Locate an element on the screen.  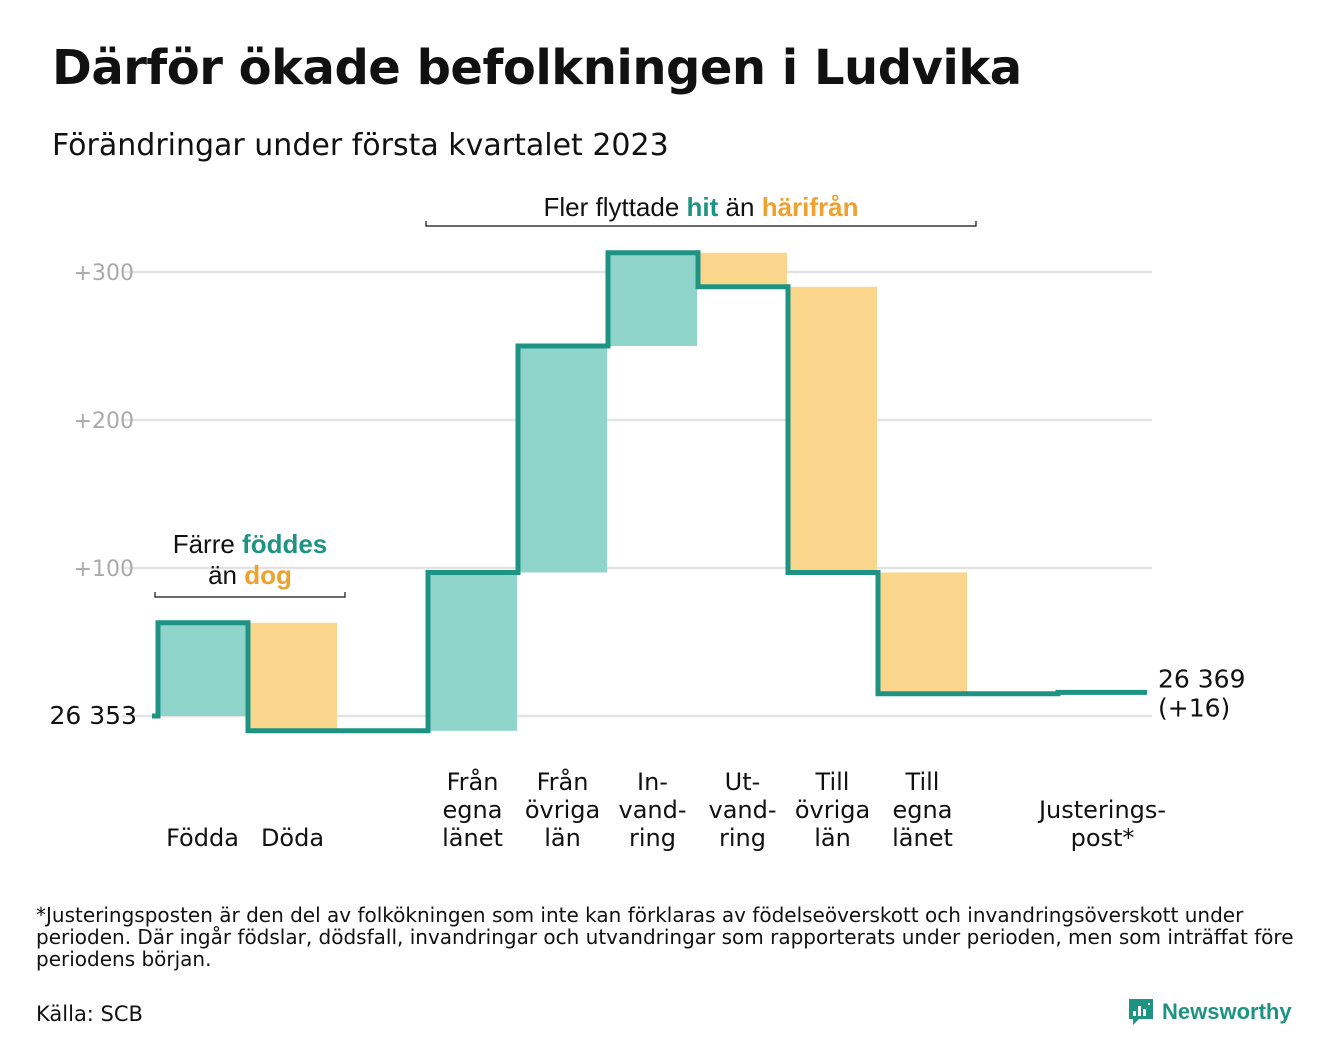
annotation-line-1: Fler flyttade hit än härifrån is located at coordinates (700, 207).